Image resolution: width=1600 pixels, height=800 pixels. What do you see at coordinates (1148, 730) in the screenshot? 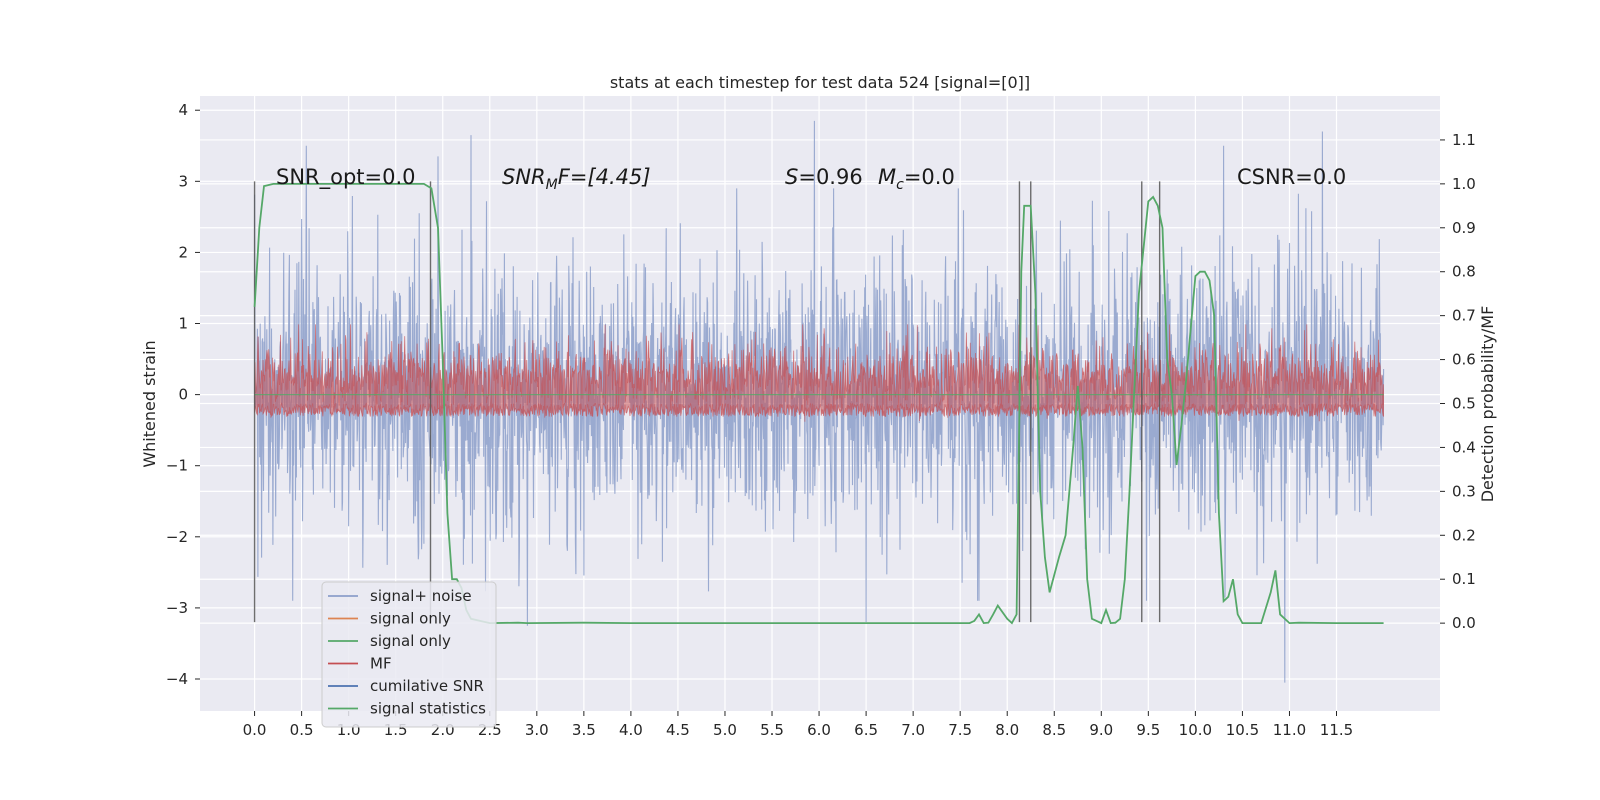
I see `x-tick-label: 9.5` at bounding box center [1148, 730].